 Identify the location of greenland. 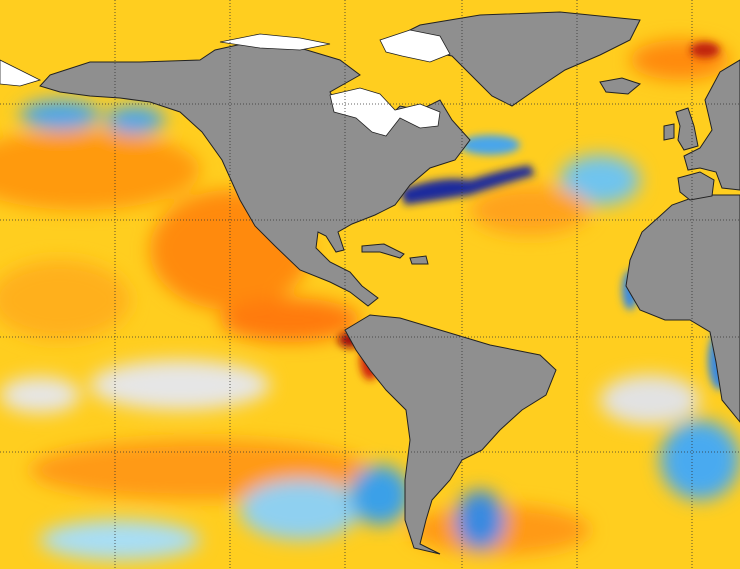
(514, 59).